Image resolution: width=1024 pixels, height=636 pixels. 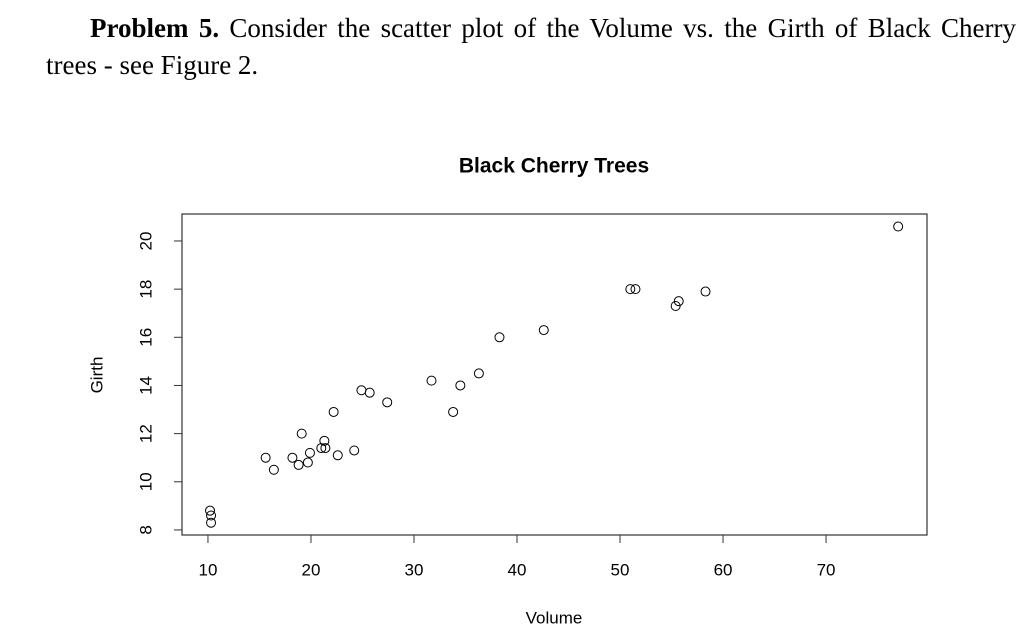 What do you see at coordinates (414, 569) in the screenshot?
I see `x-tick-label: 30` at bounding box center [414, 569].